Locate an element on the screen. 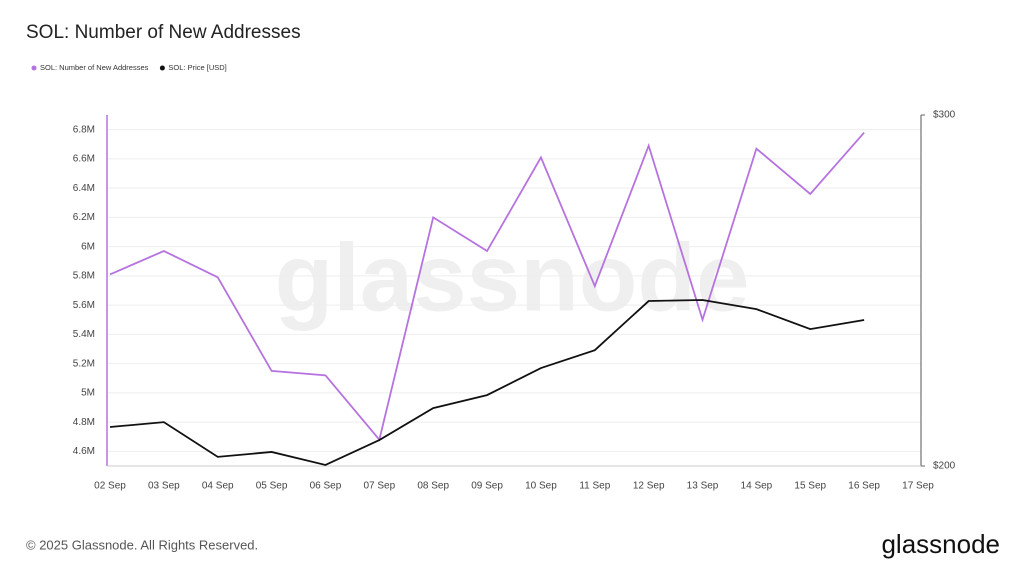 The image size is (1024, 578). logo: glassnode is located at coordinates (940, 544).